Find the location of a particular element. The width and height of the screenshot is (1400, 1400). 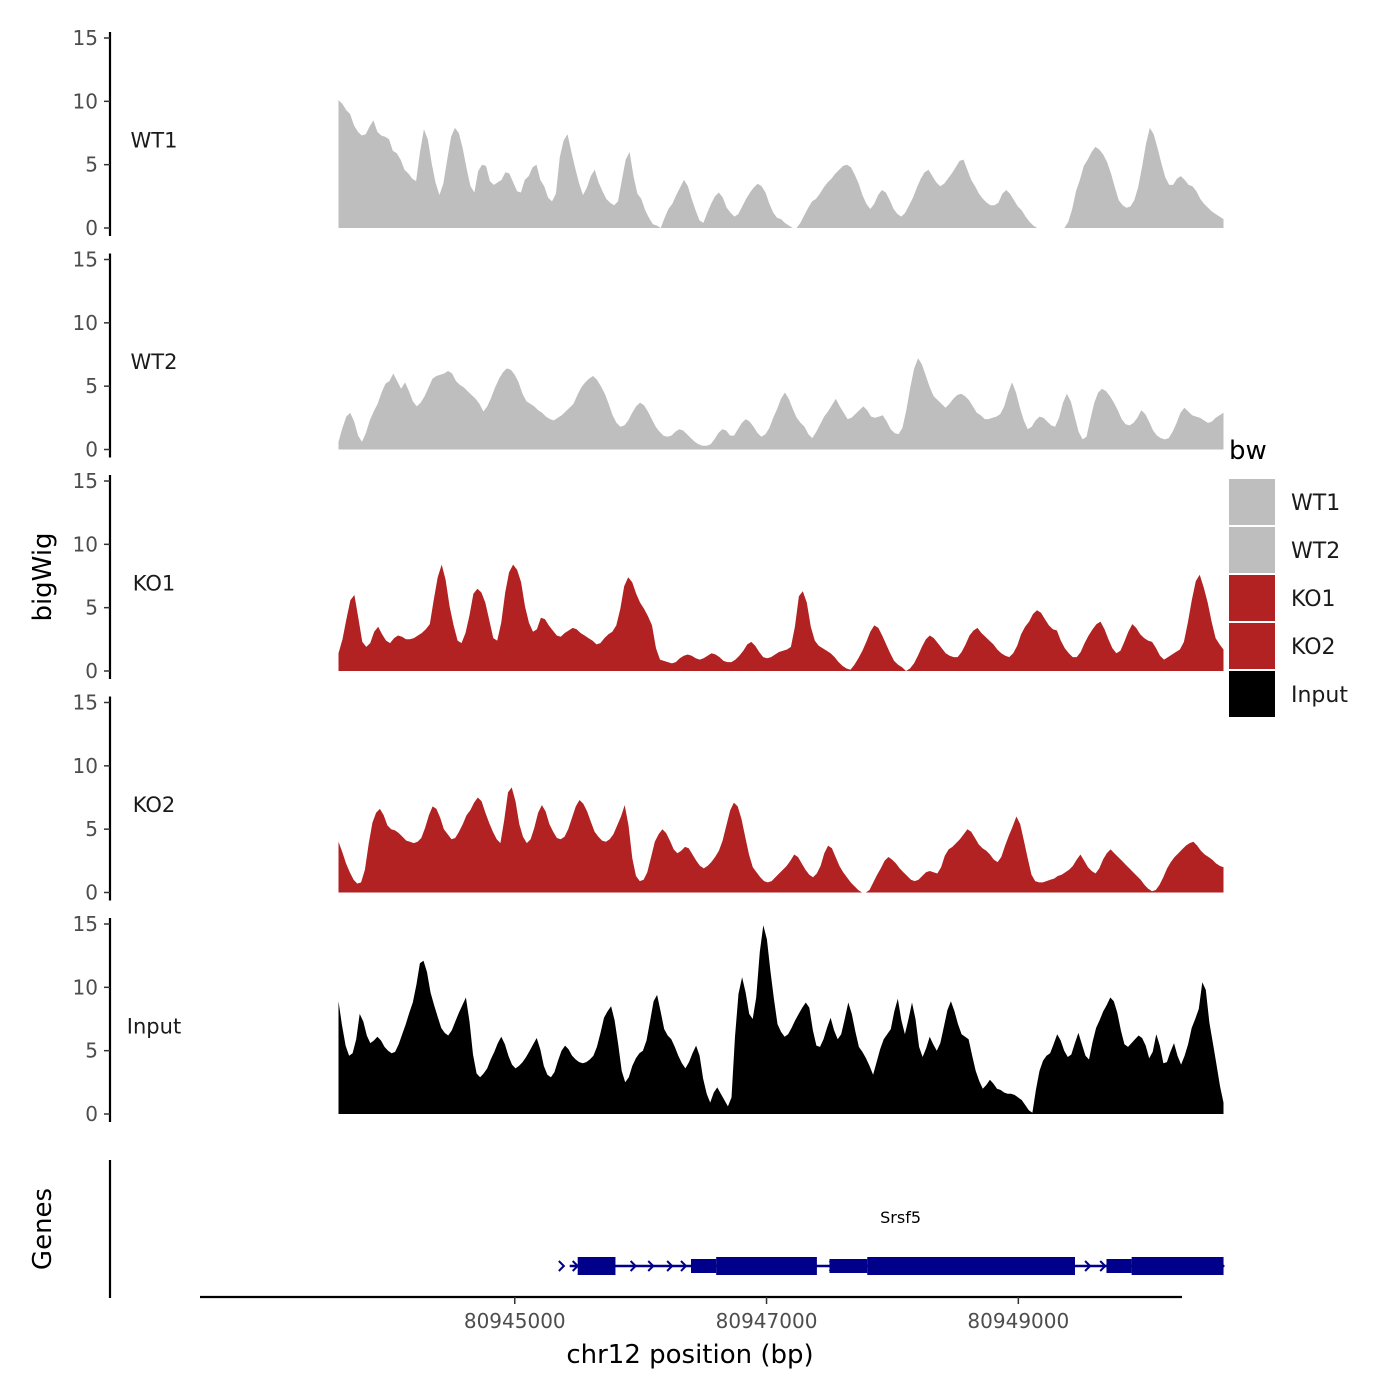

legend: bw WT1 WT2 KO1 KO2 Input is located at coordinates (1288, 576).